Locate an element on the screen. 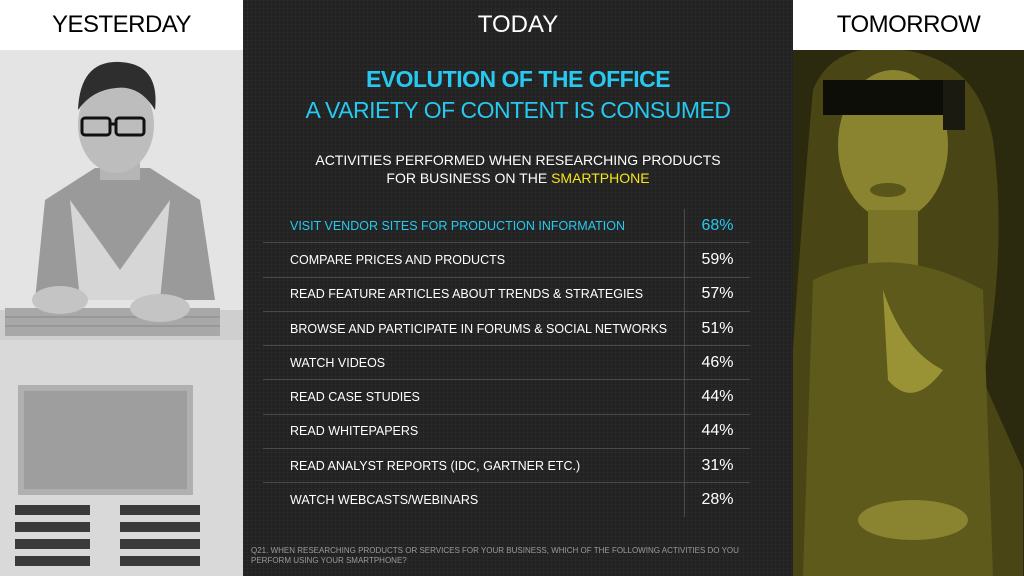  activity-label: READ ANALYST REPORTS (IDC, GARTNER ETC.) is located at coordinates (474, 466).